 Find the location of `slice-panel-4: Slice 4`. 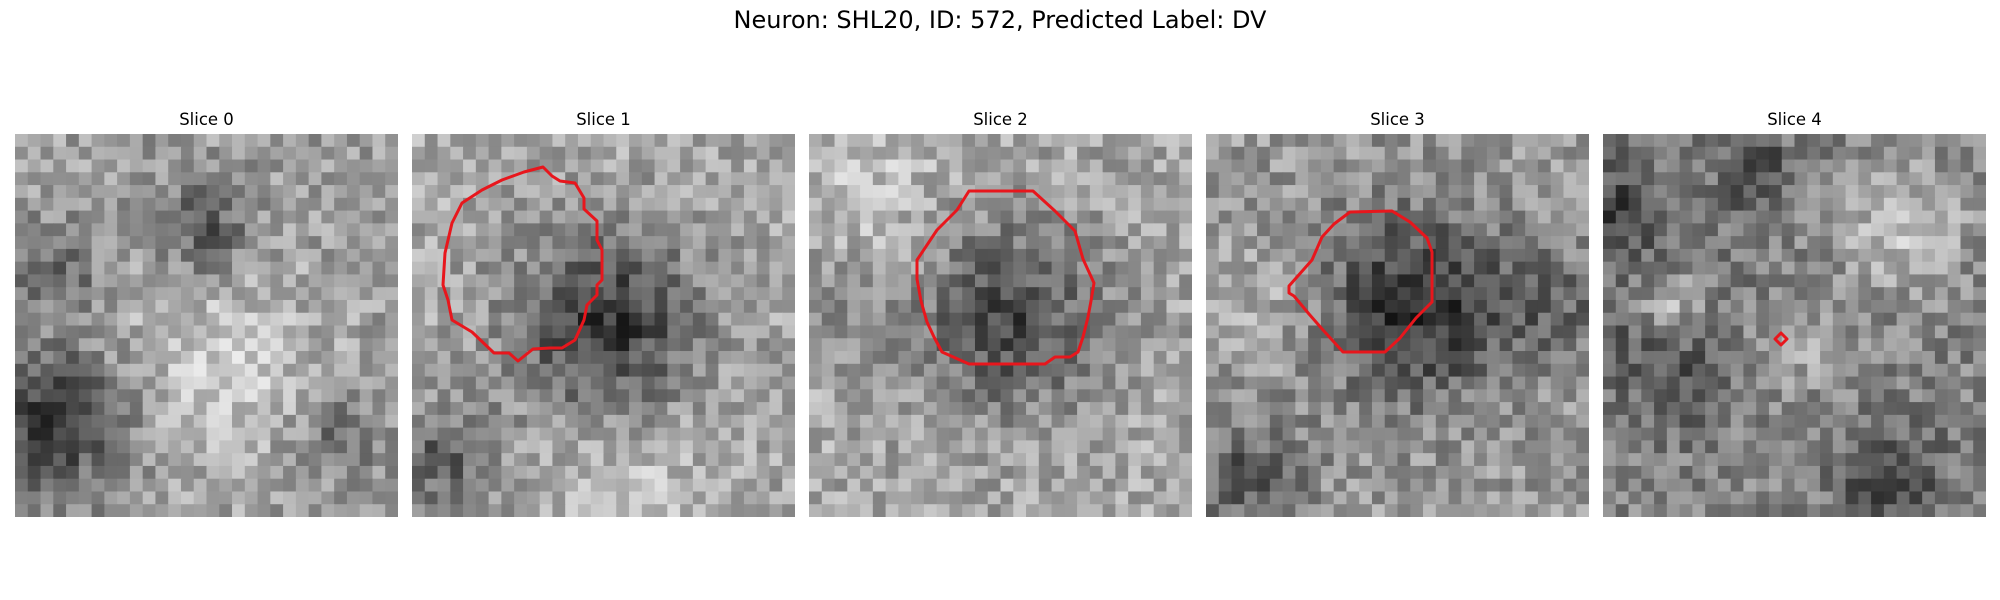

slice-panel-4: Slice 4 is located at coordinates (1794, 312).